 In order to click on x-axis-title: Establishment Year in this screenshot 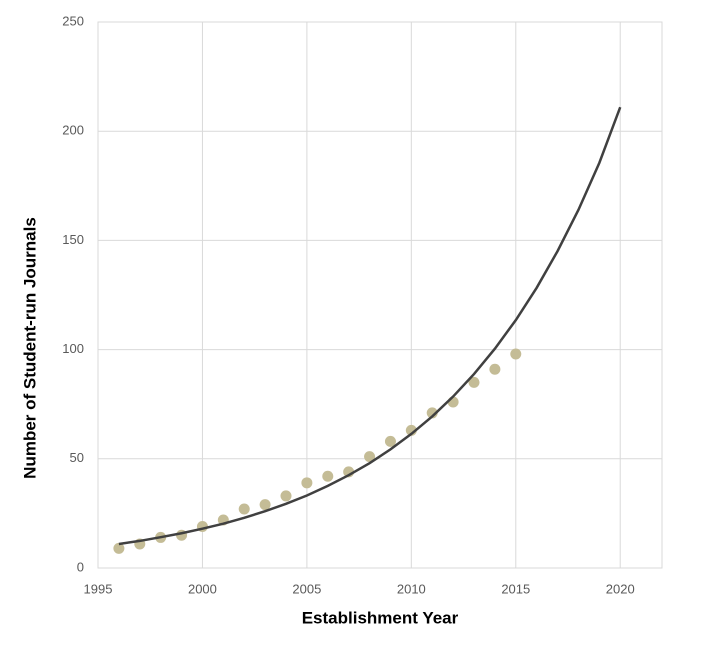, I will do `click(380, 617)`.